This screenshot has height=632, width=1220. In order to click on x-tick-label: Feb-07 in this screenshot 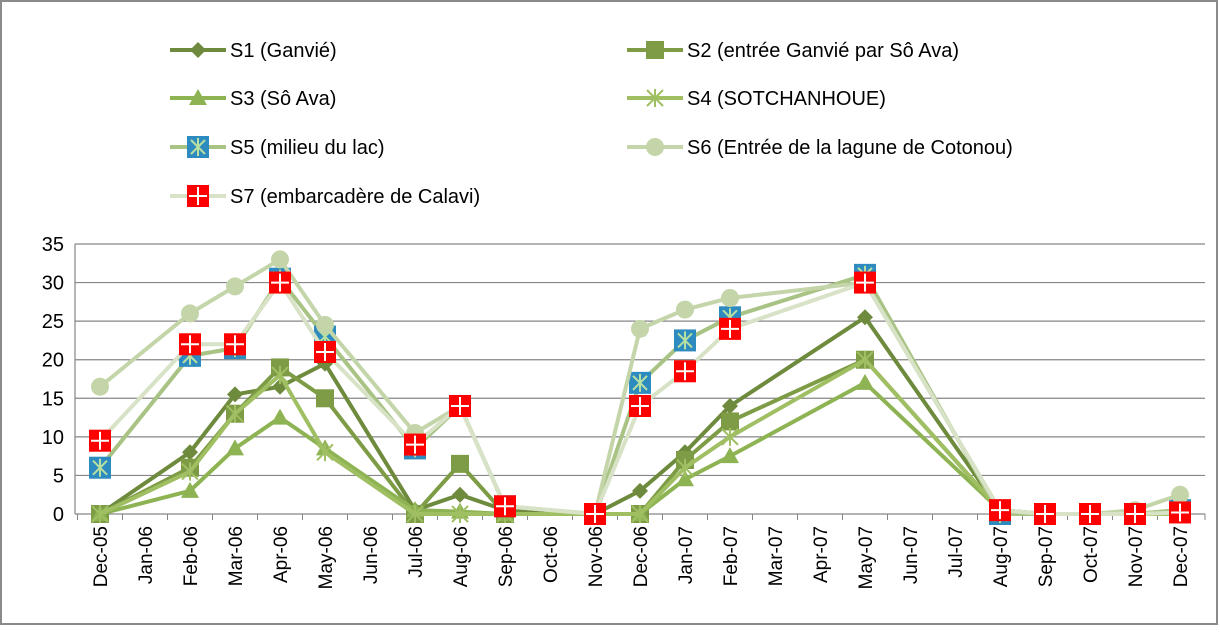, I will do `click(731, 556)`.